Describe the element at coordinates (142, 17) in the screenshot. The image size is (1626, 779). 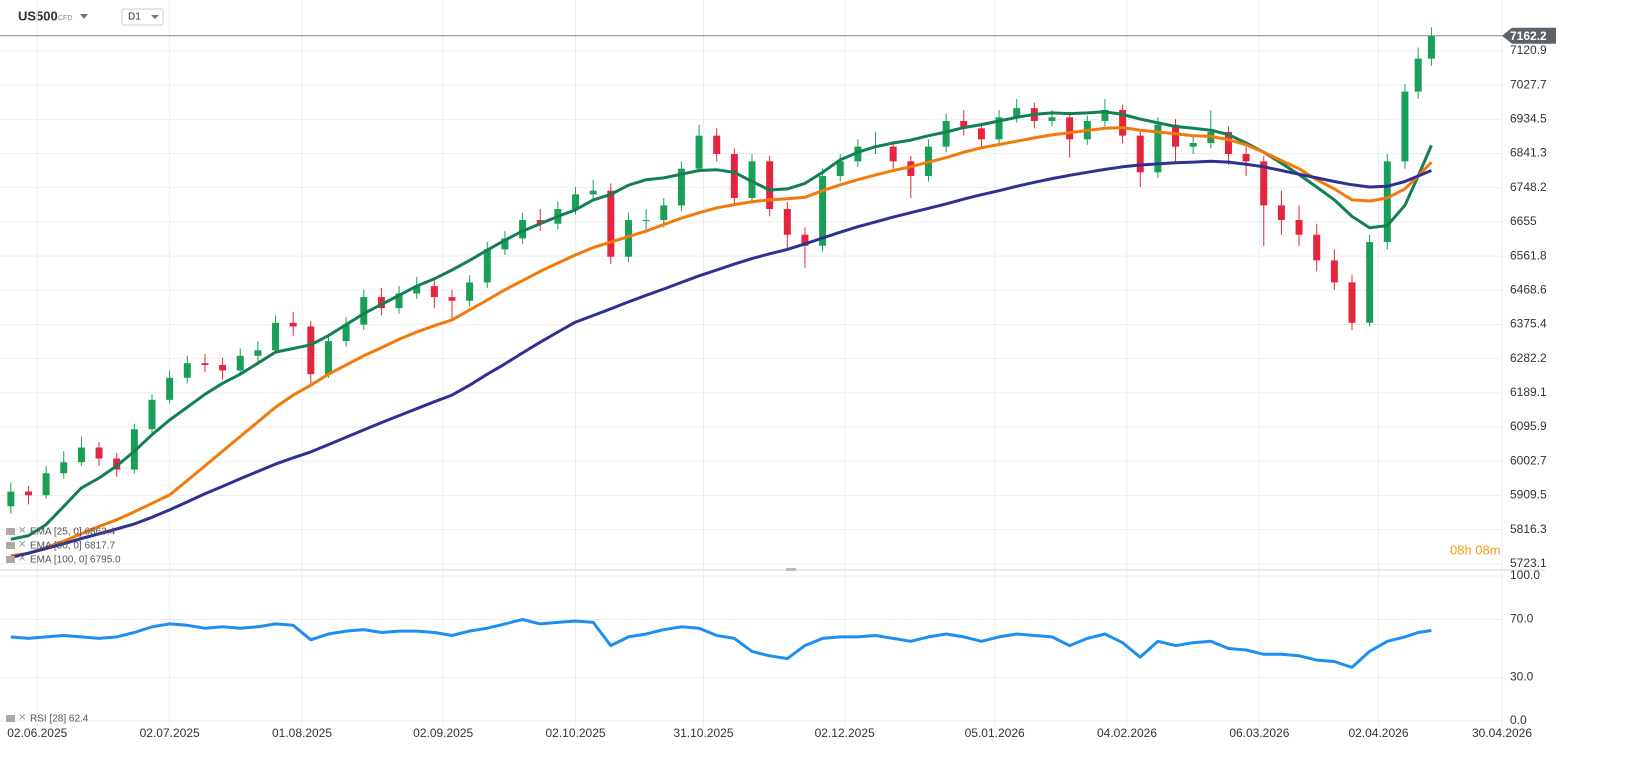
I see `timeframe-selector: D1` at that location.